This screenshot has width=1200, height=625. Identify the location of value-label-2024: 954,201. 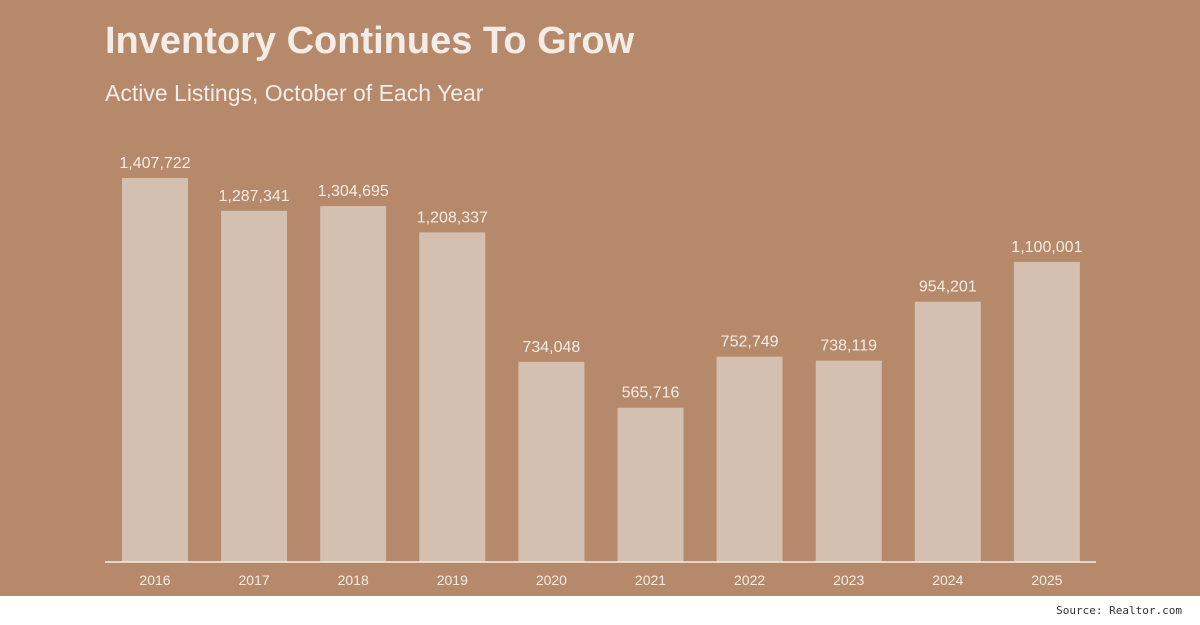
(948, 287).